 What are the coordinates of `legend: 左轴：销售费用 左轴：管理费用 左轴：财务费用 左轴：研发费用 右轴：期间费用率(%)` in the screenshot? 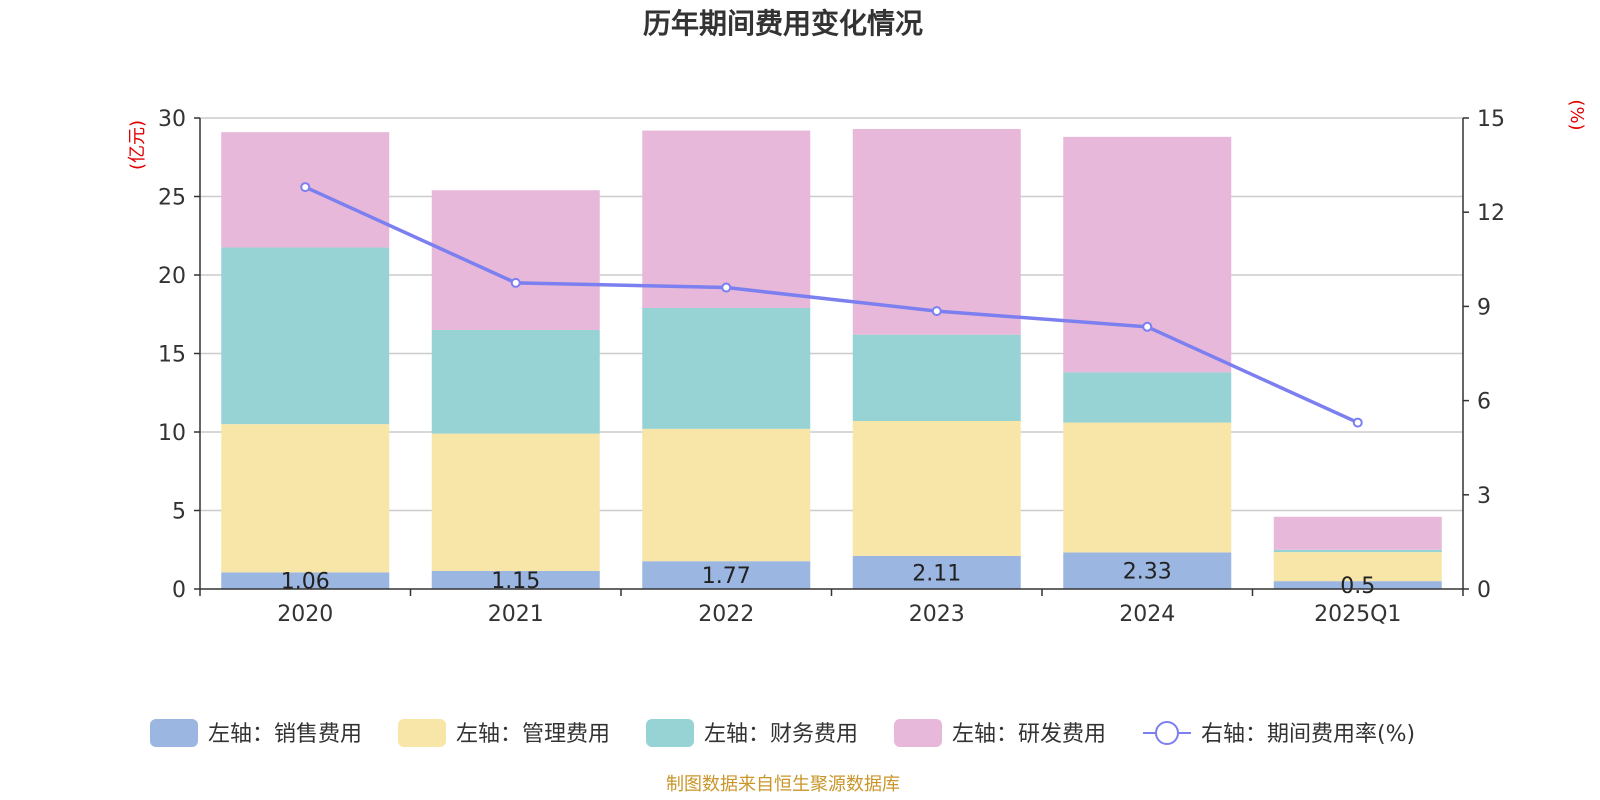 It's located at (782, 733).